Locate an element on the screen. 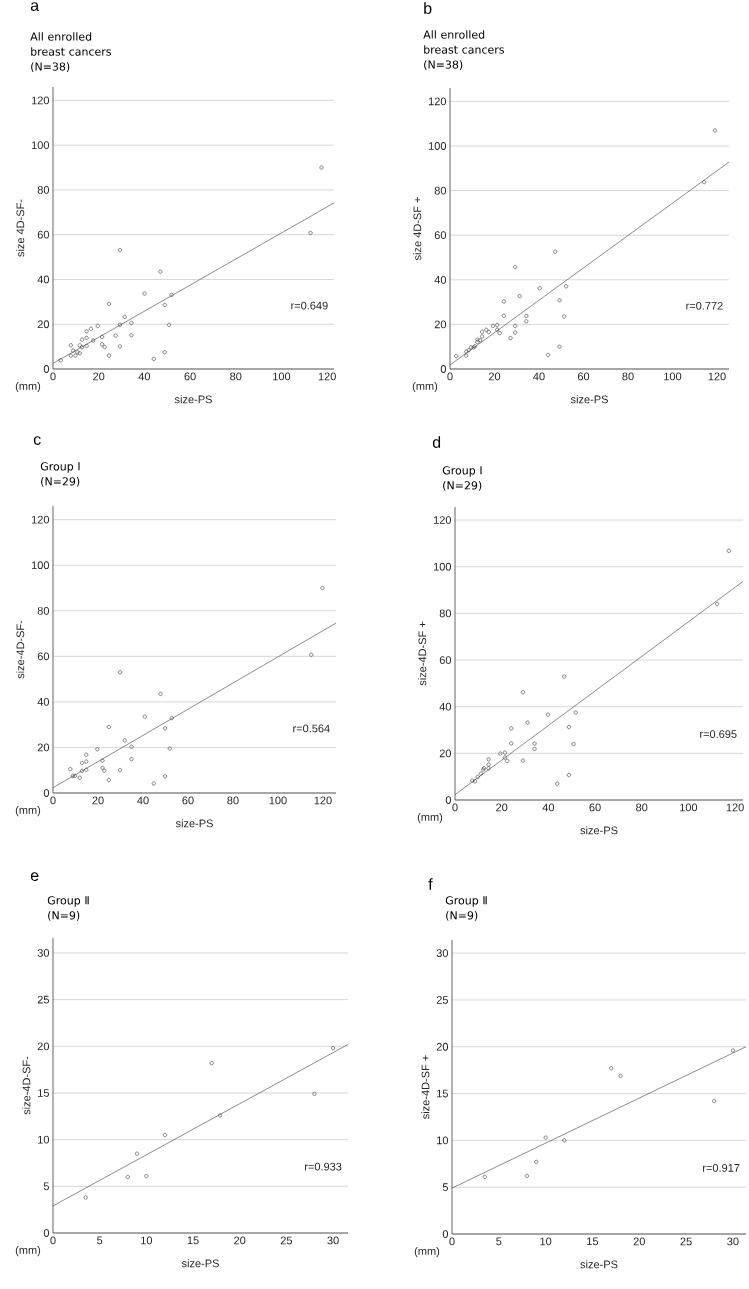 Image resolution: width=749 pixels, height=1289 pixels. x-tick-label: 5 is located at coordinates (499, 1241).